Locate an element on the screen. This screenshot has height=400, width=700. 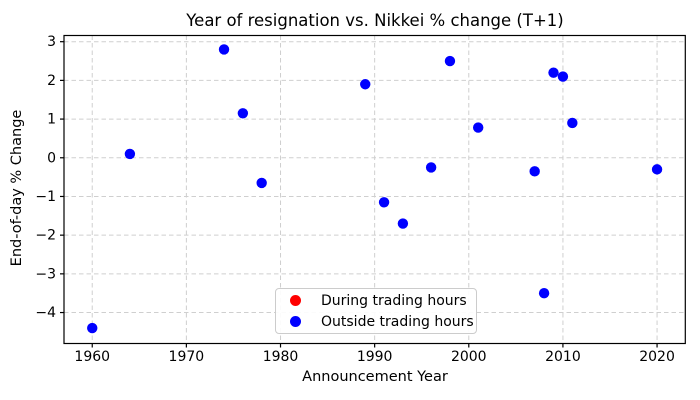
legend-label-outside: Outside trading hours is located at coordinates (397, 321).